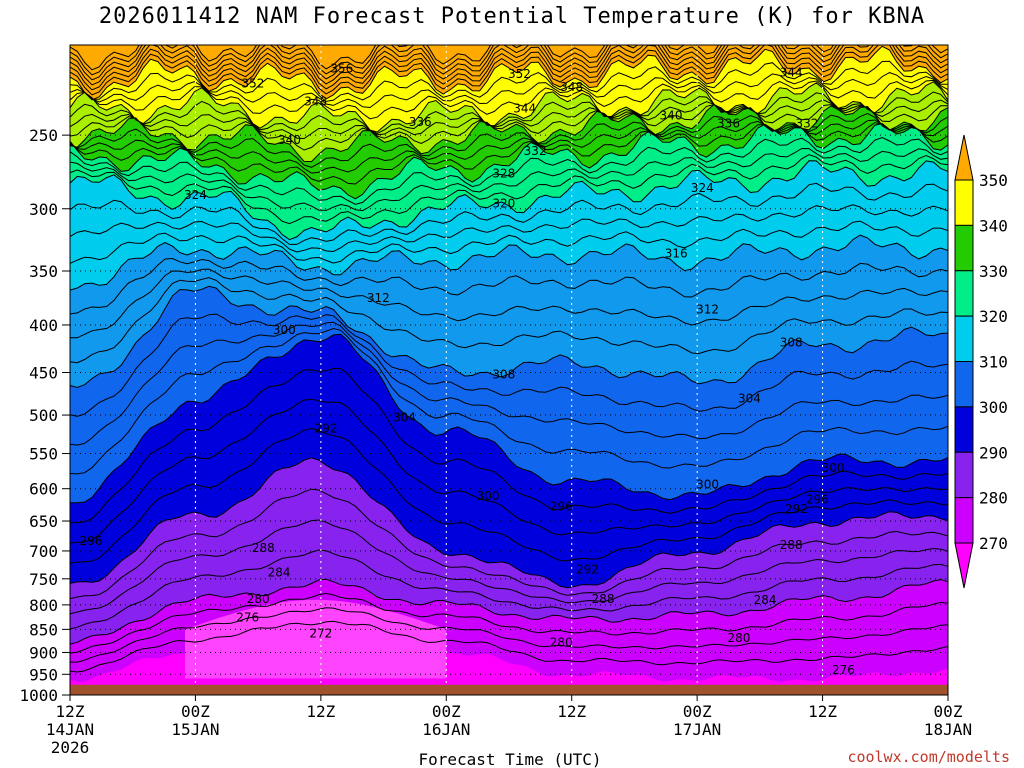 The height and width of the screenshot is (768, 1024). What do you see at coordinates (43, 454) in the screenshot?
I see `y-tick-label: 550` at bounding box center [43, 454].